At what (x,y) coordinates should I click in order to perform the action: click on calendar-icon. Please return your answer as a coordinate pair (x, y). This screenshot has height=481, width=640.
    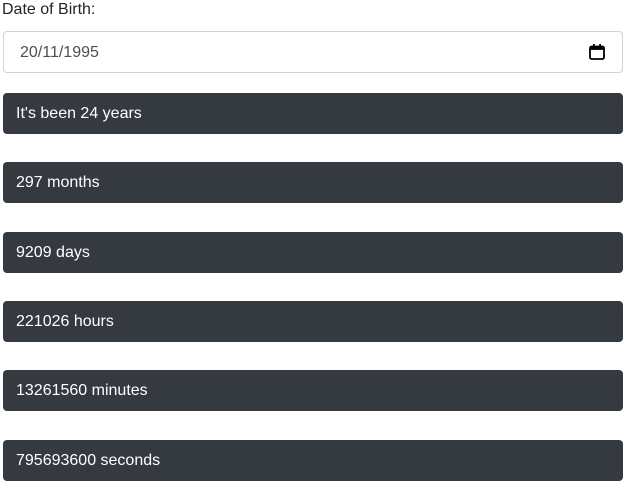
    Looking at the image, I should click on (597, 52).